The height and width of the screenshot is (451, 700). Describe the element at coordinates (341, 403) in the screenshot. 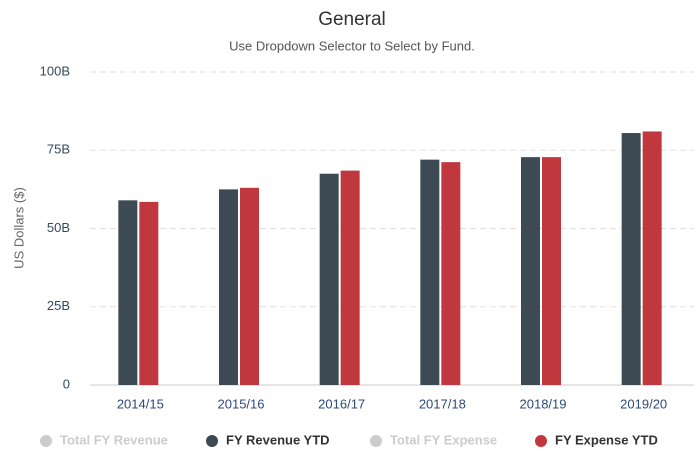

I see `x-tick-label: 2016/17` at that location.